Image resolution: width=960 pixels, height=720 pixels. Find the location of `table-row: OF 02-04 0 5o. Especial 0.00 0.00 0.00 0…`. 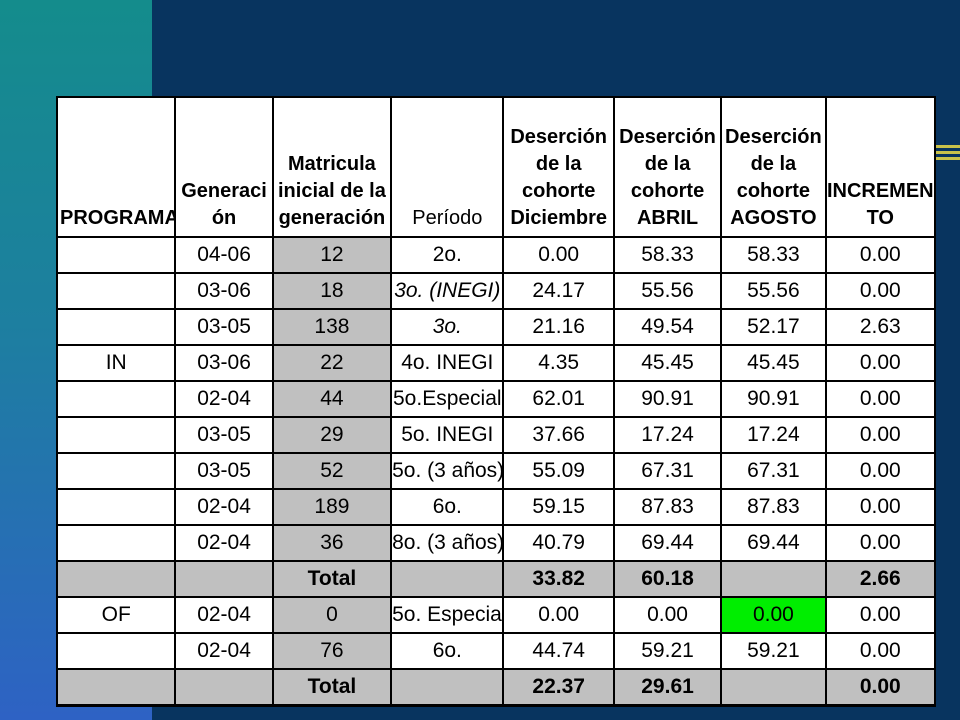

table-row: OF 02-04 0 5o. Especial 0.00 0.00 0.00 0… is located at coordinates (496, 615).